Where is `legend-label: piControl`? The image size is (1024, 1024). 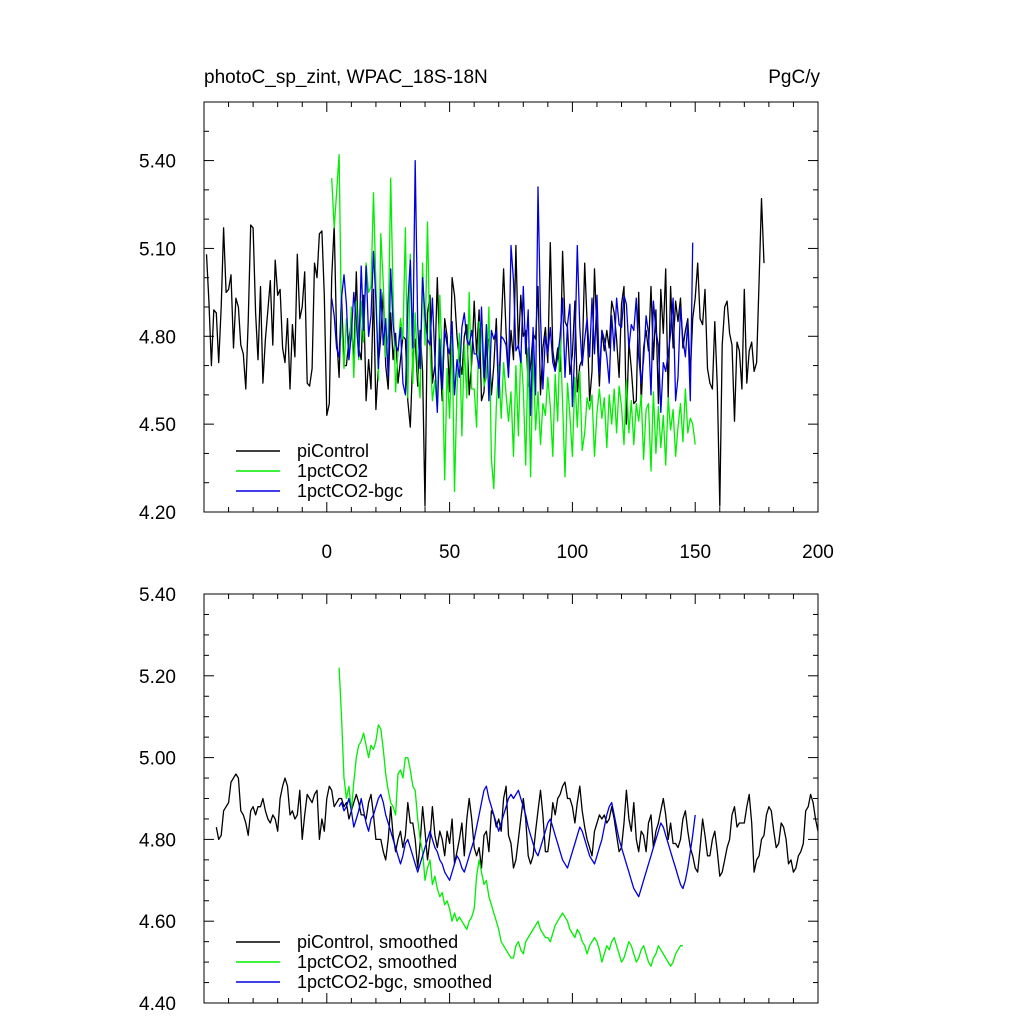 legend-label: piControl is located at coordinates (333, 451).